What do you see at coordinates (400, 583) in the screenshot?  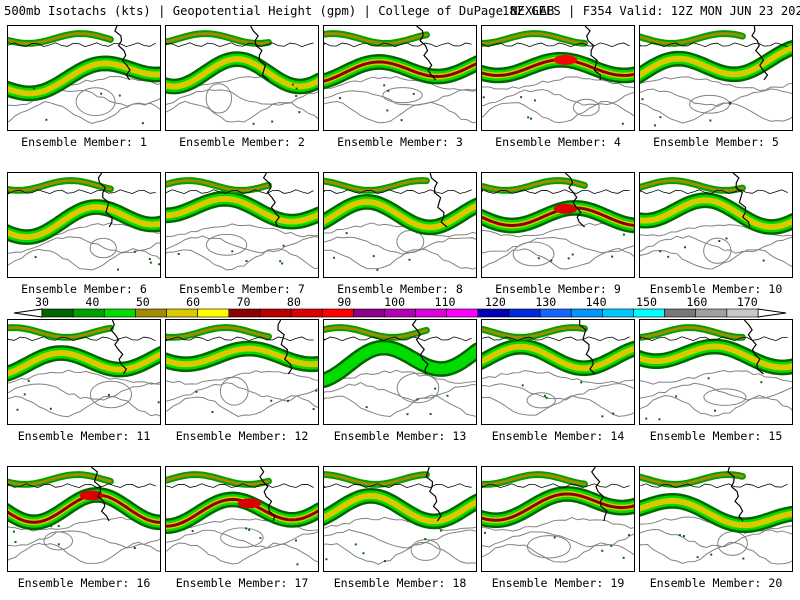 I see `ensemble-member-label: Ensemble Member: 18` at bounding box center [400, 583].